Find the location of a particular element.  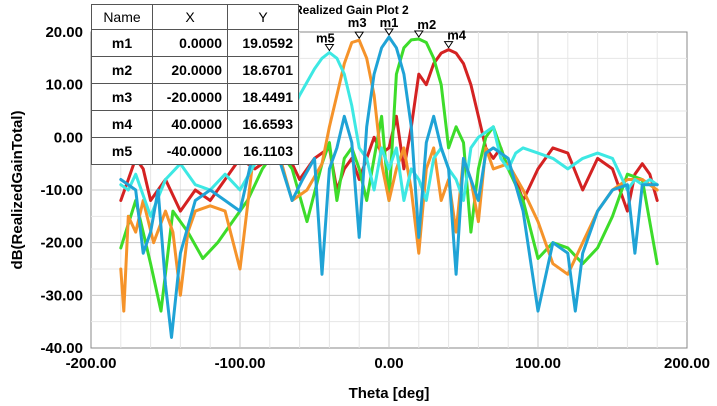

marker-row-m2: m2 20.0000 18.6701 is located at coordinates (195, 70).